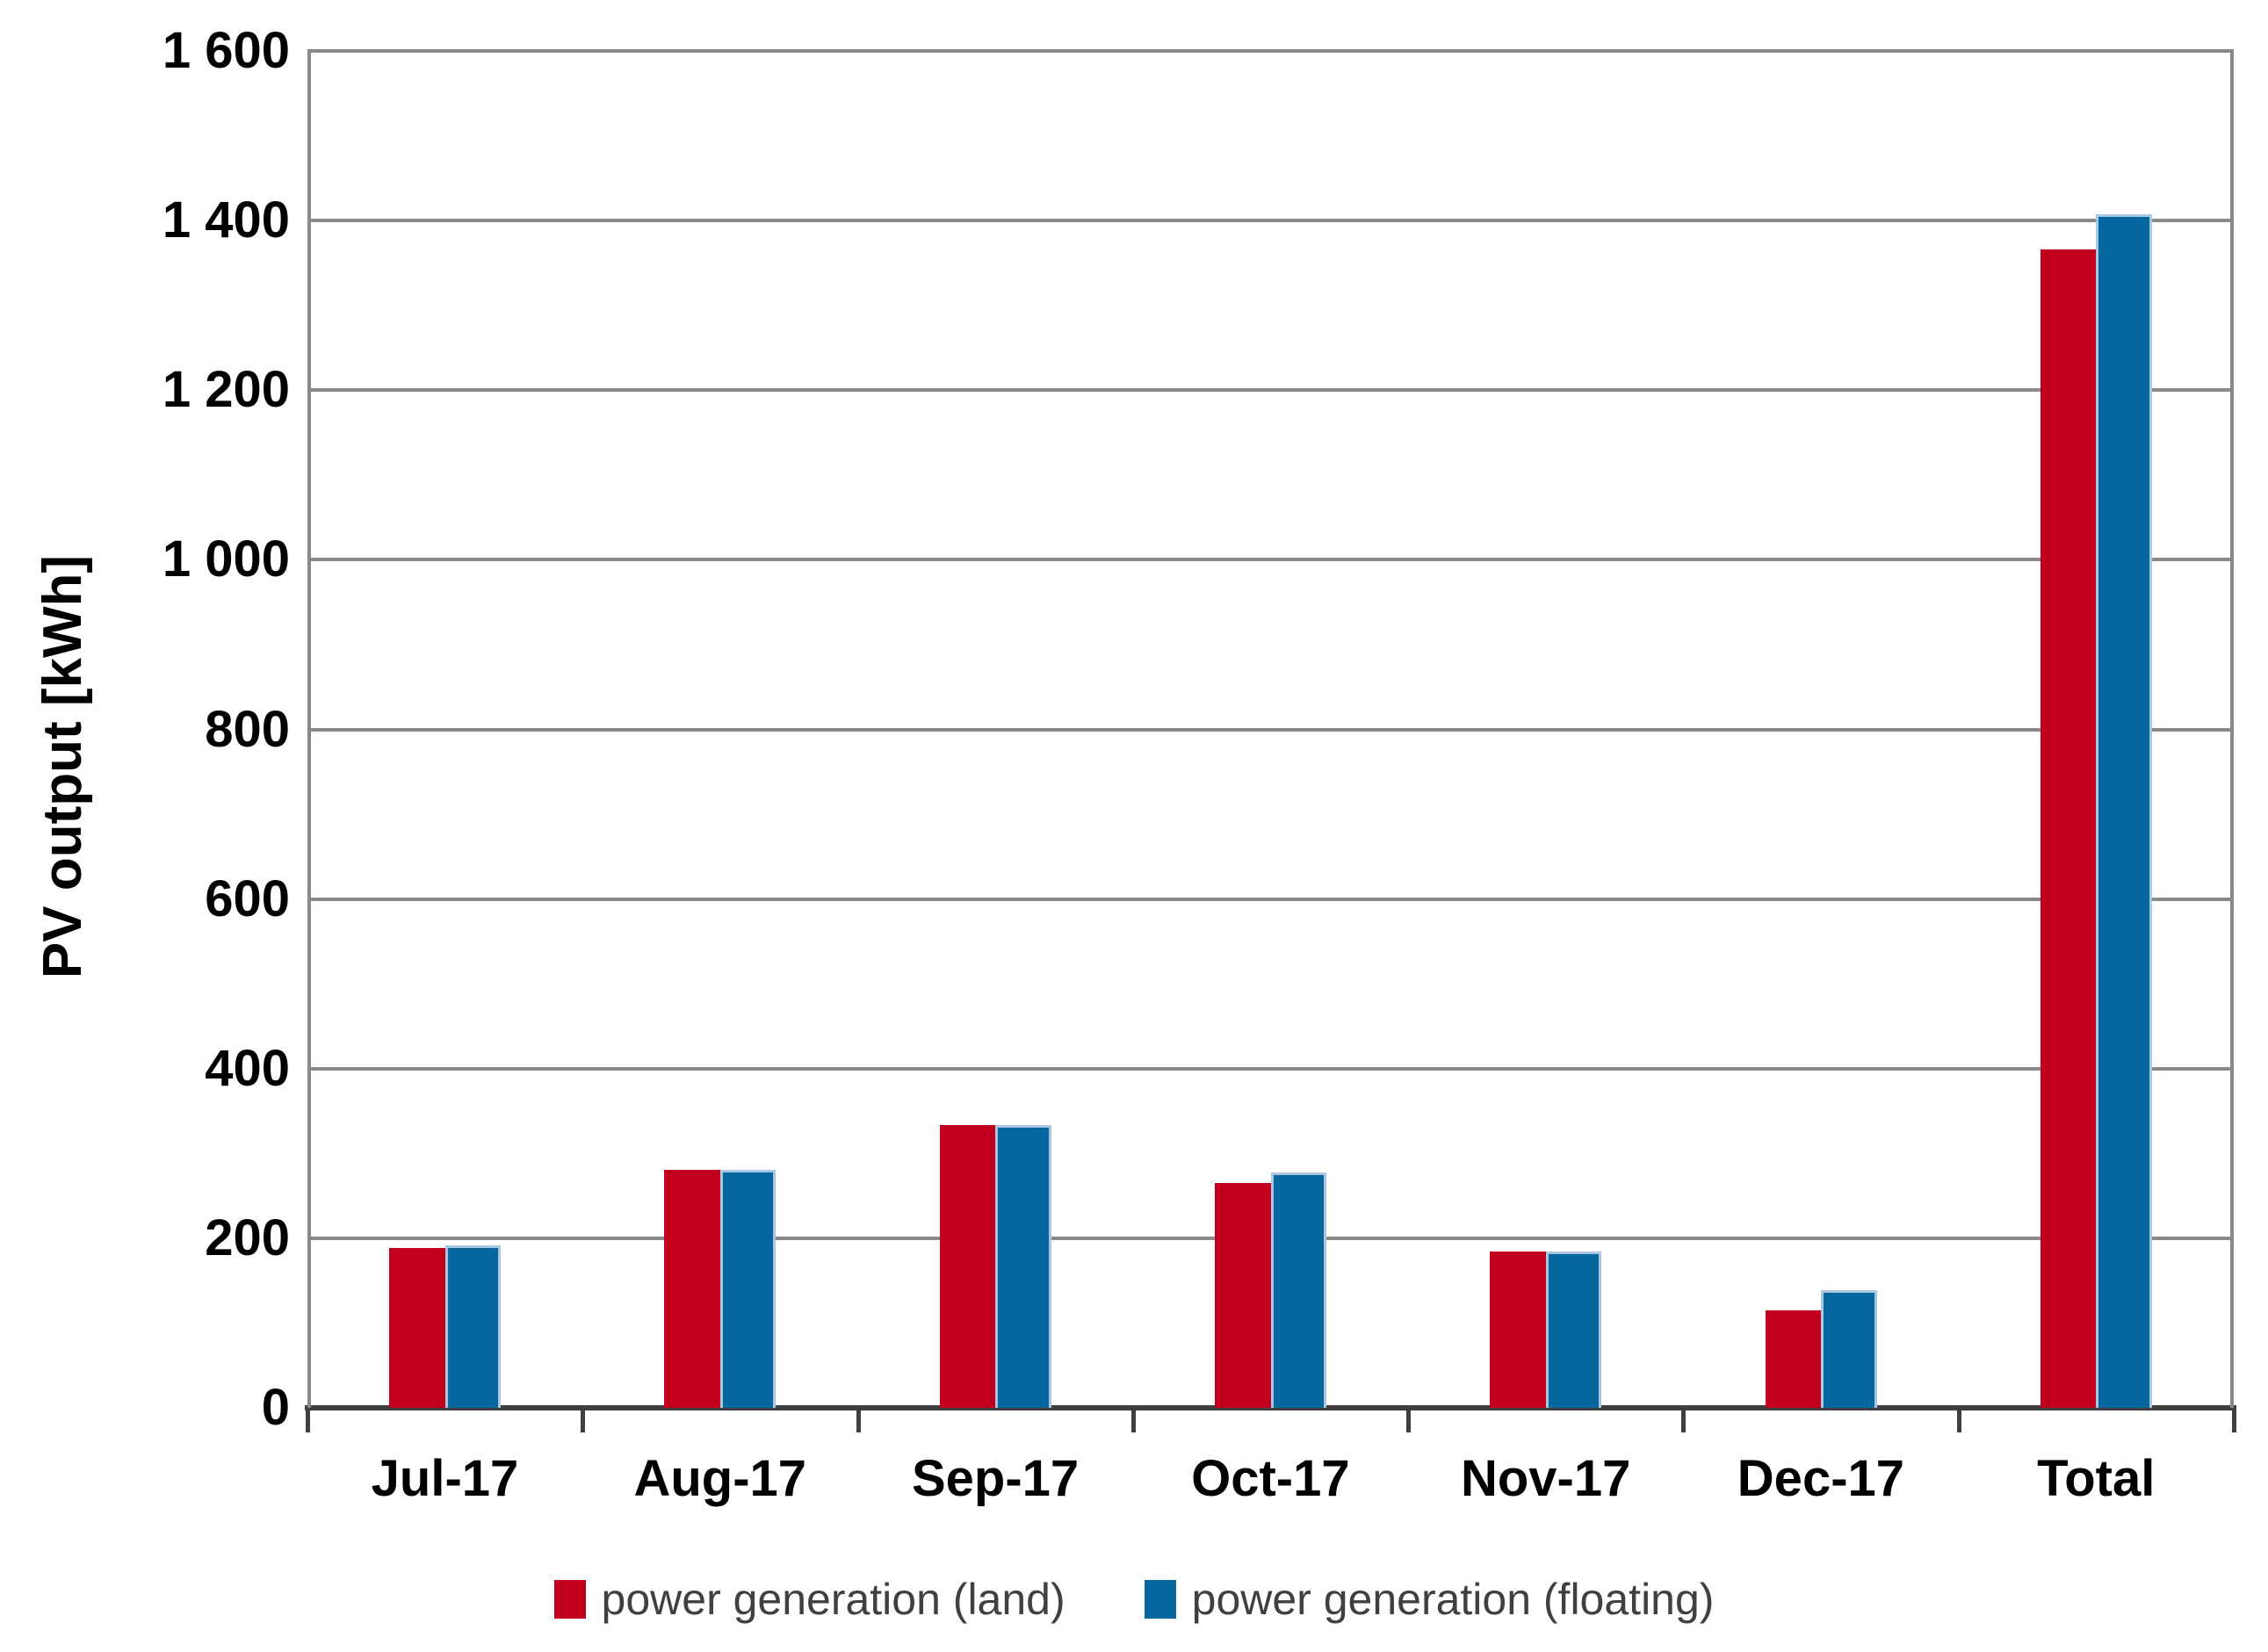  What do you see at coordinates (1546, 1478) in the screenshot?
I see `x-category-label-nov-17: Nov-17` at bounding box center [1546, 1478].